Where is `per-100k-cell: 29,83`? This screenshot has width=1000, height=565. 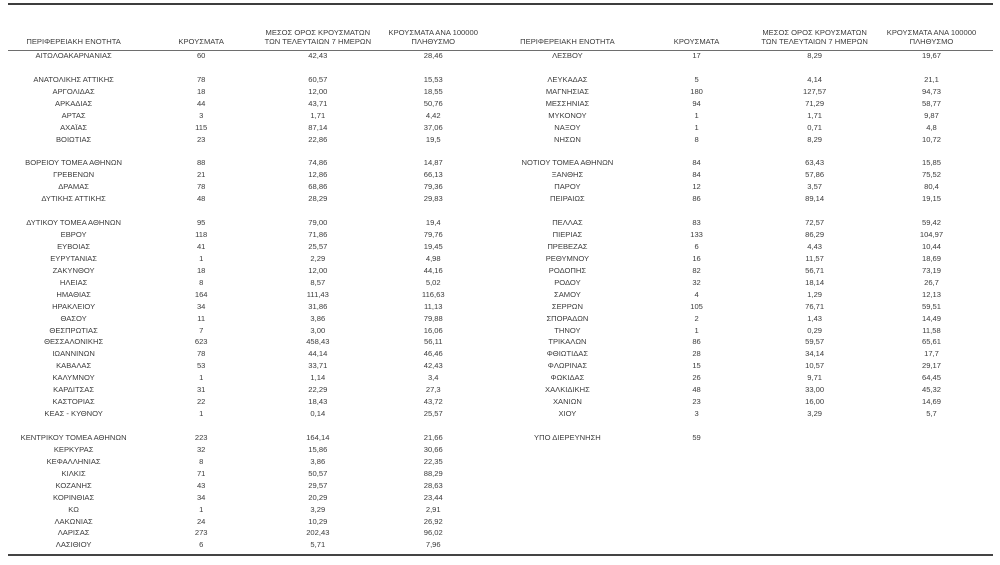 per-100k-cell: 29,83 is located at coordinates (433, 199).